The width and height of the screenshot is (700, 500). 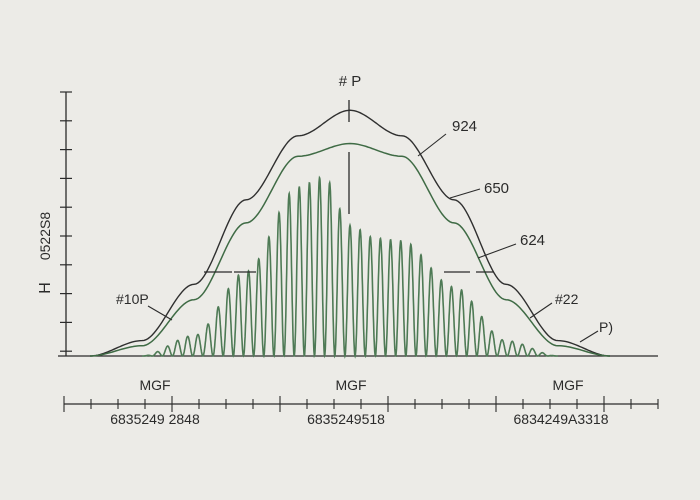 What do you see at coordinates (361, 404) in the screenshot?
I see `bottom-ruler-ticks` at bounding box center [361, 404].